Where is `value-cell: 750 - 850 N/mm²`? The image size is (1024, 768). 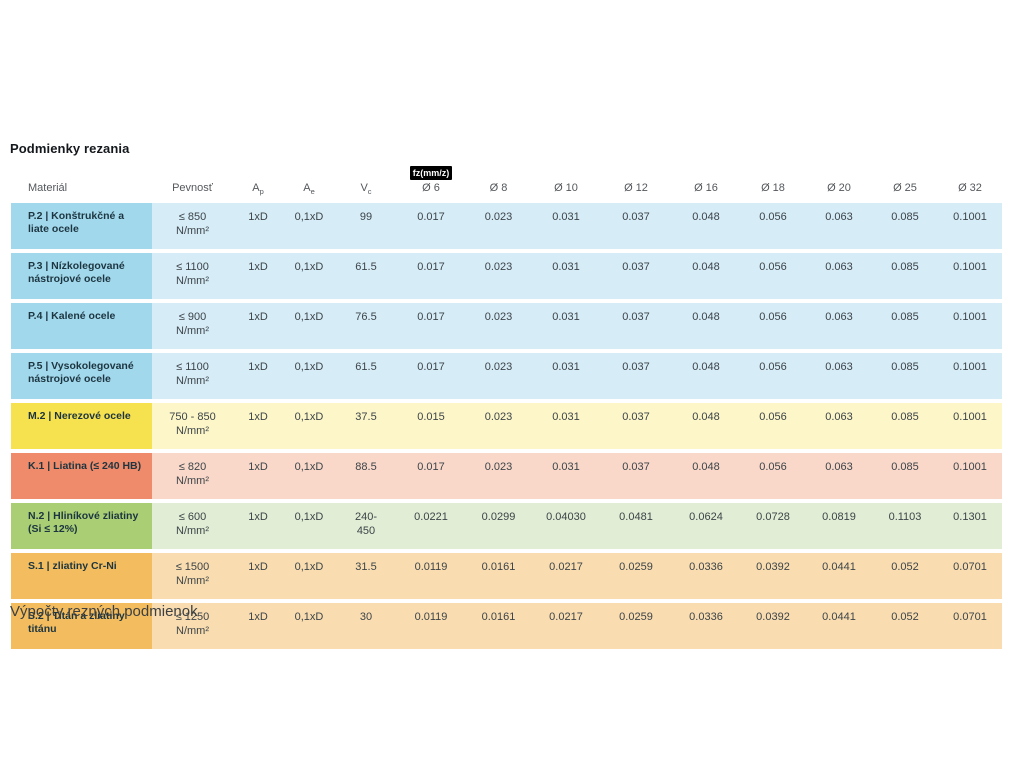 value-cell: 750 - 850 N/mm² is located at coordinates (192, 426).